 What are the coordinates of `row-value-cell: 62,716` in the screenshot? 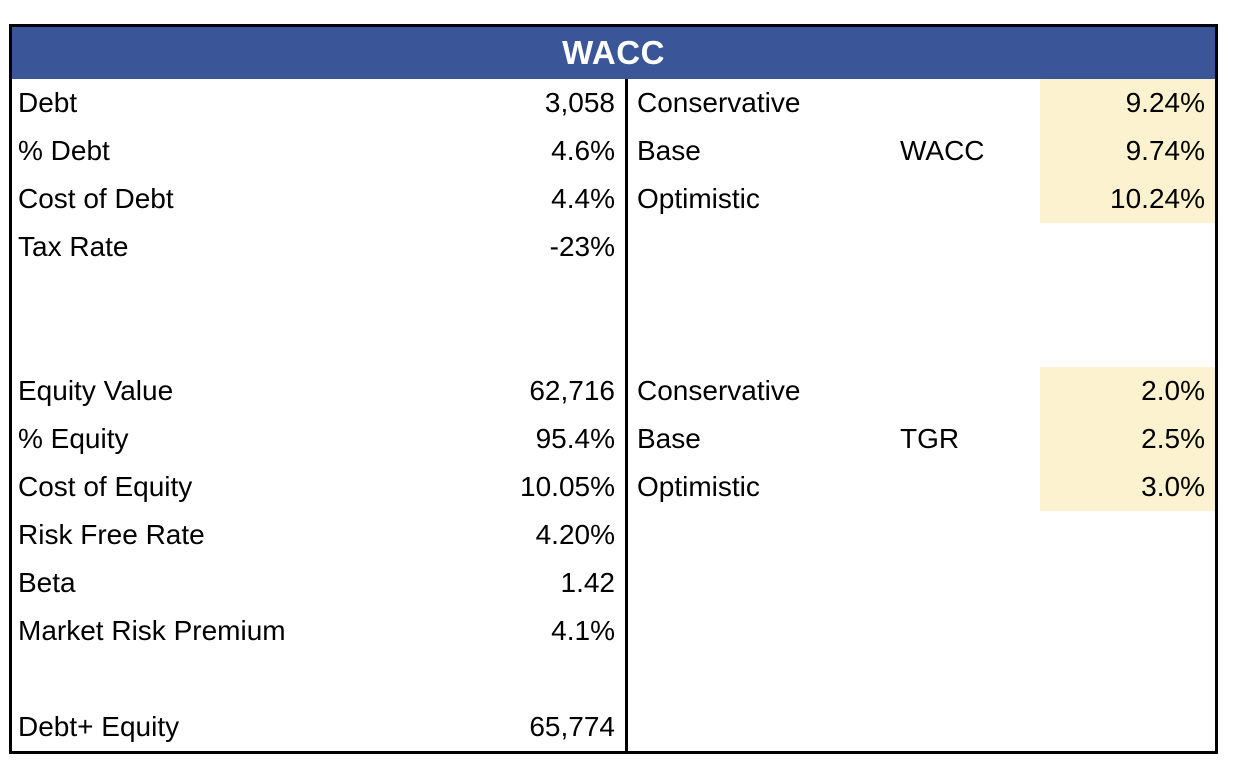 It's located at (572, 390).